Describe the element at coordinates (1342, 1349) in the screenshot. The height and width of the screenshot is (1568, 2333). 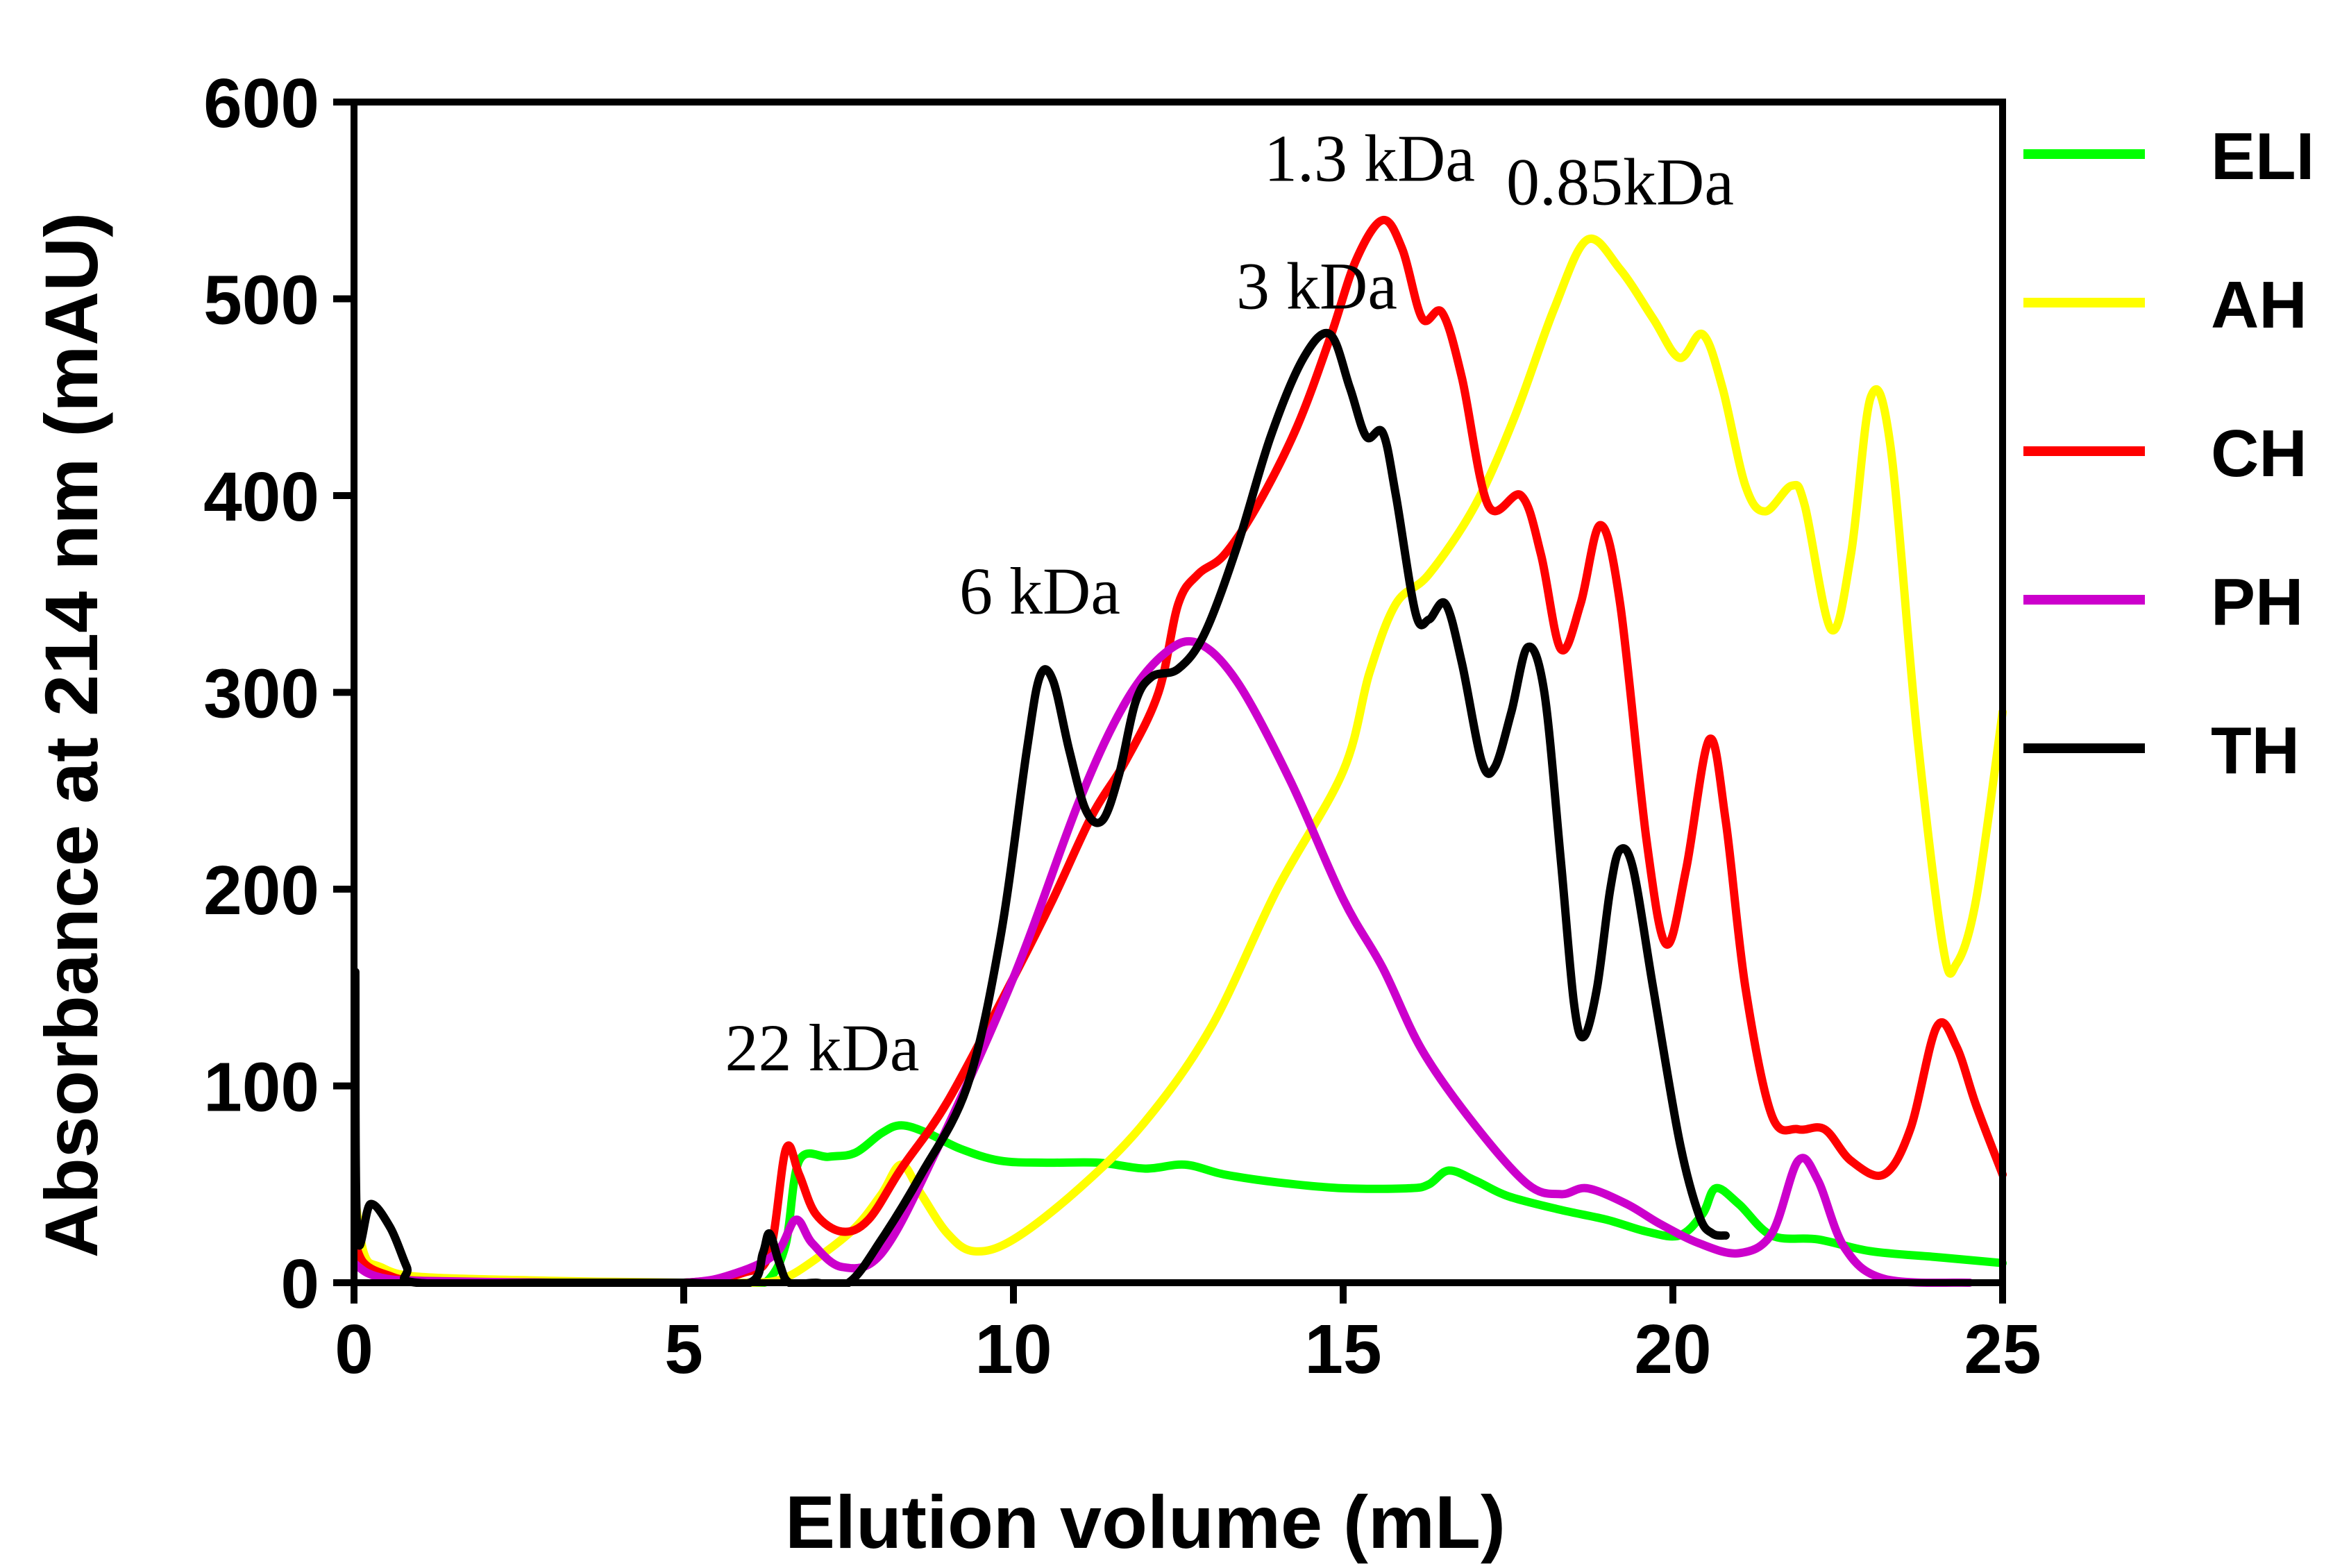
I see `x-tick-label: 15` at that location.